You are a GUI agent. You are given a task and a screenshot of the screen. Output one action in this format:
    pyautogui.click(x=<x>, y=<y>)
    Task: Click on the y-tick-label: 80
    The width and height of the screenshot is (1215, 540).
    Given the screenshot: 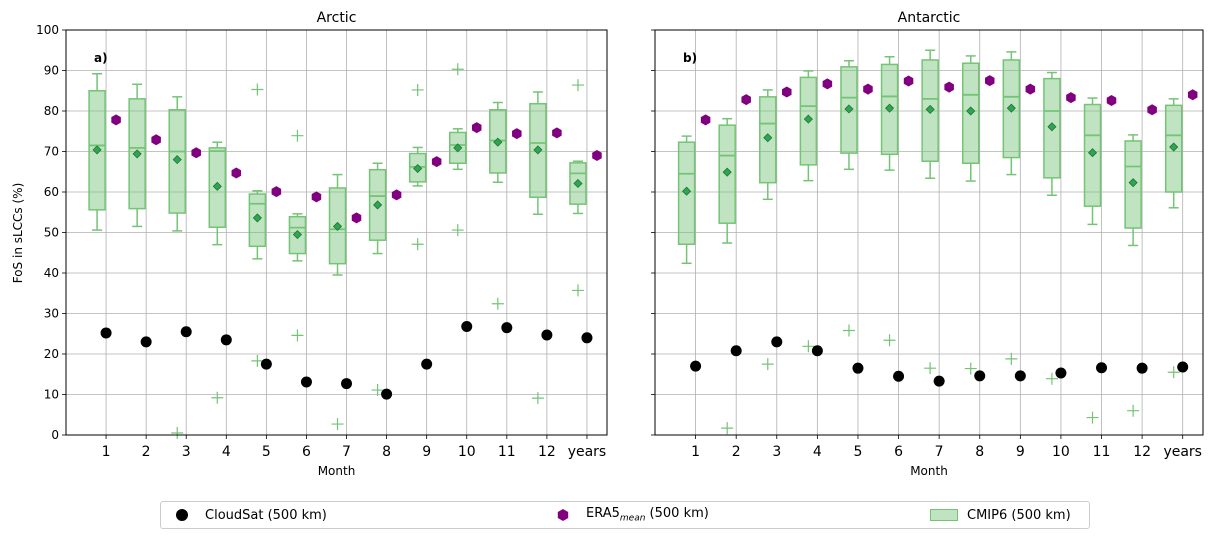 What is the action you would take?
    pyautogui.click(x=51, y=111)
    